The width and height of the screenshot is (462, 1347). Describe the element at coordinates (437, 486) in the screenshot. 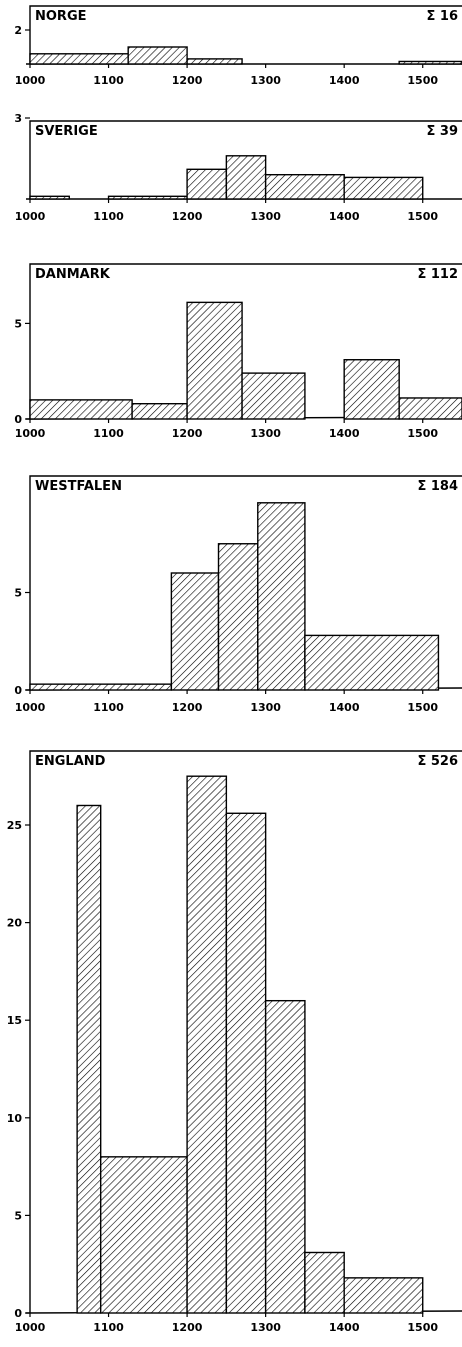

I see `panel-total-label: Σ 184` at that location.